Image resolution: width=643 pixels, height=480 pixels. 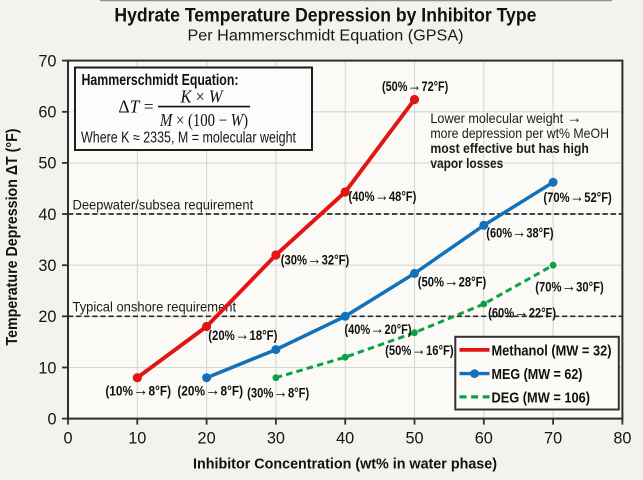 What do you see at coordinates (12, 237) in the screenshot?
I see `svg-text: Temperature Depression ΔT (°F)` at bounding box center [12, 237].